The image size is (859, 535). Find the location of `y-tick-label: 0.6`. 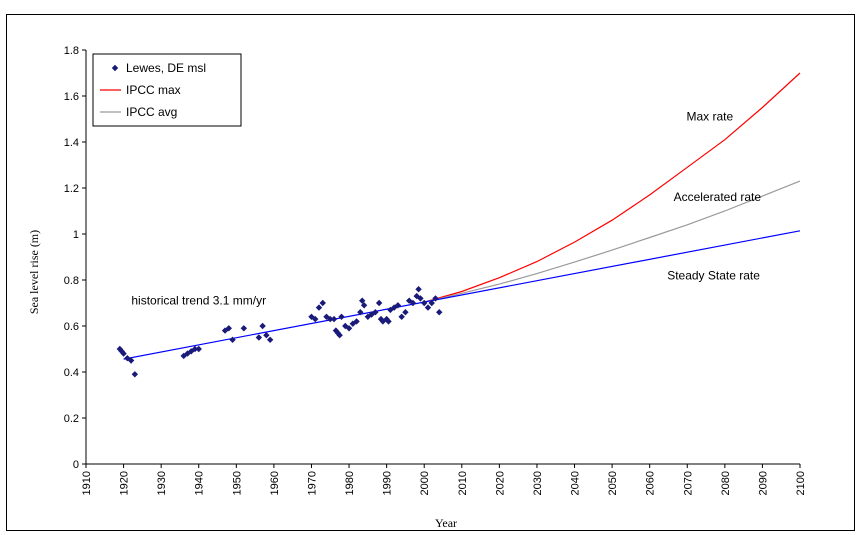

y-tick-label: 0.6 is located at coordinates (71, 327).